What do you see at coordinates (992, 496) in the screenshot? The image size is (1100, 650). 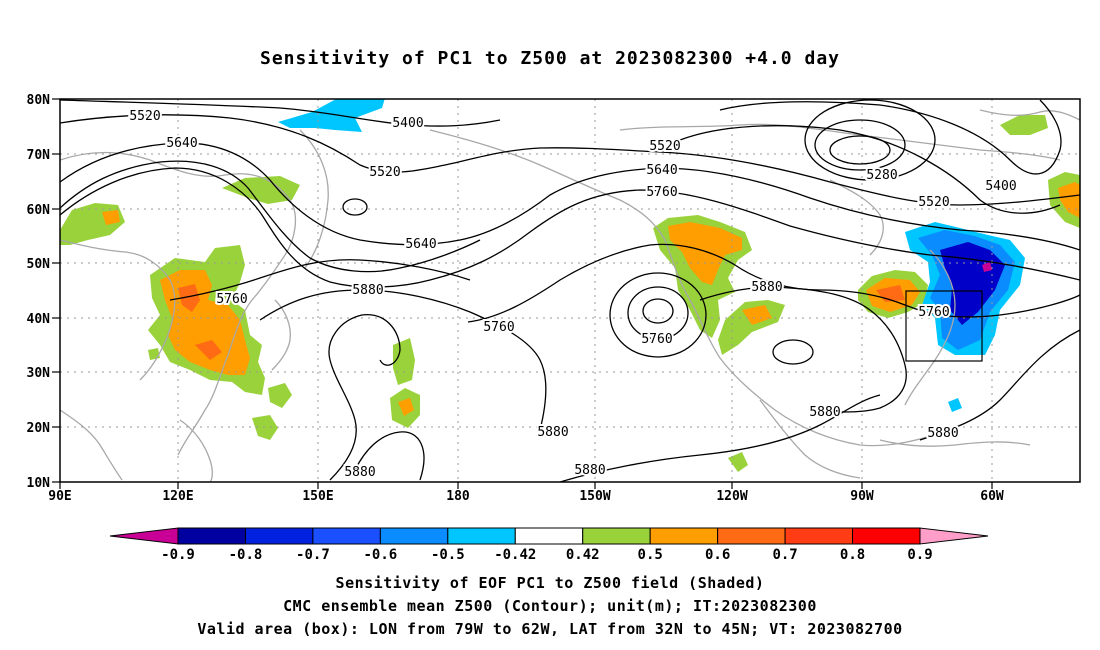 I see `lon-label-60w: 60W` at bounding box center [992, 496].